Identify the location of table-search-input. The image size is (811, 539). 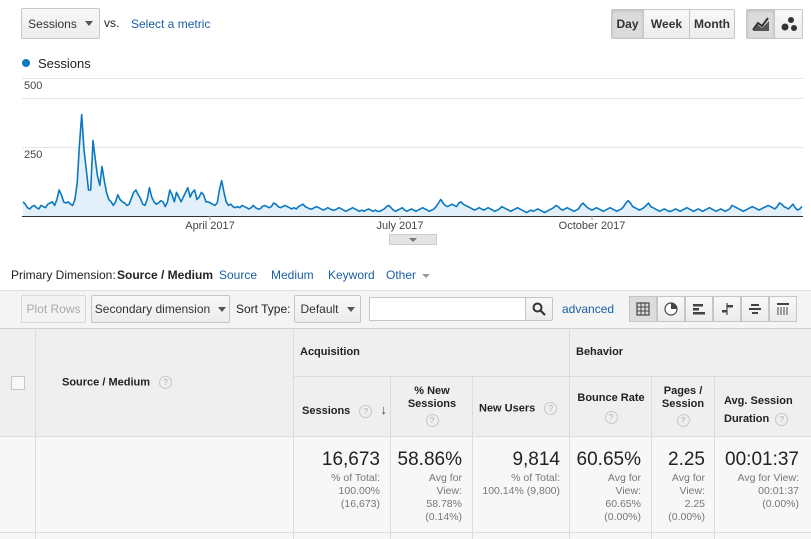
(447, 309).